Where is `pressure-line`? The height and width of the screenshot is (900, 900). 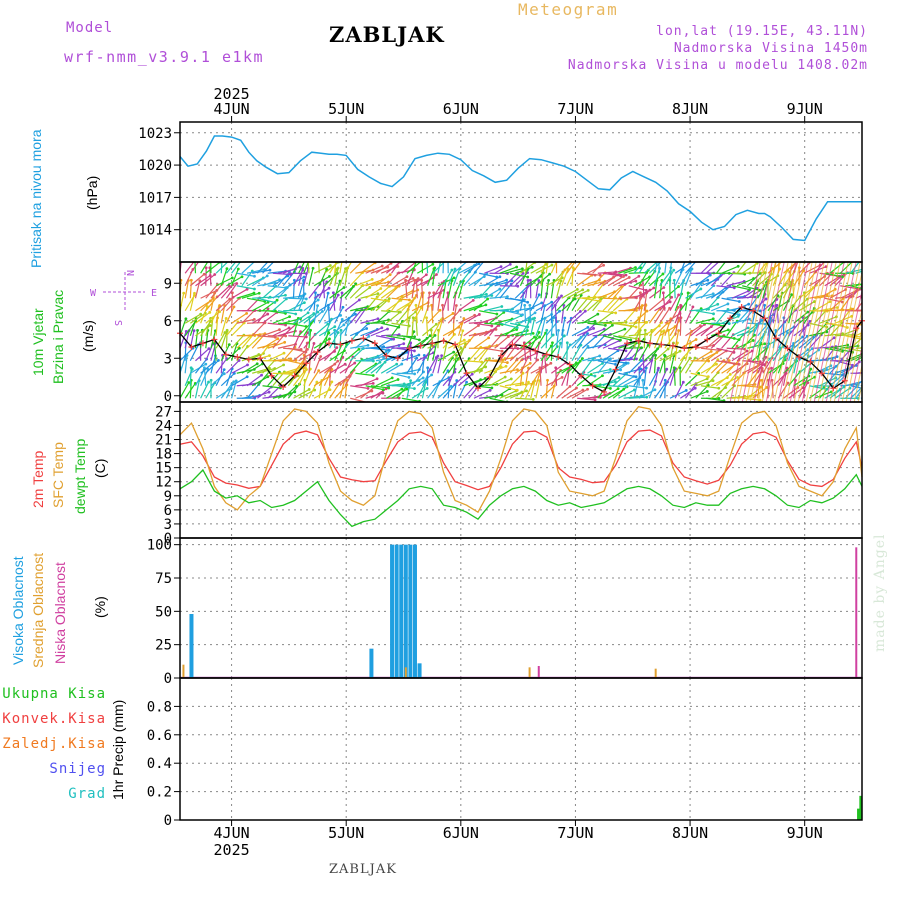
pressure-line is located at coordinates (520, 188).